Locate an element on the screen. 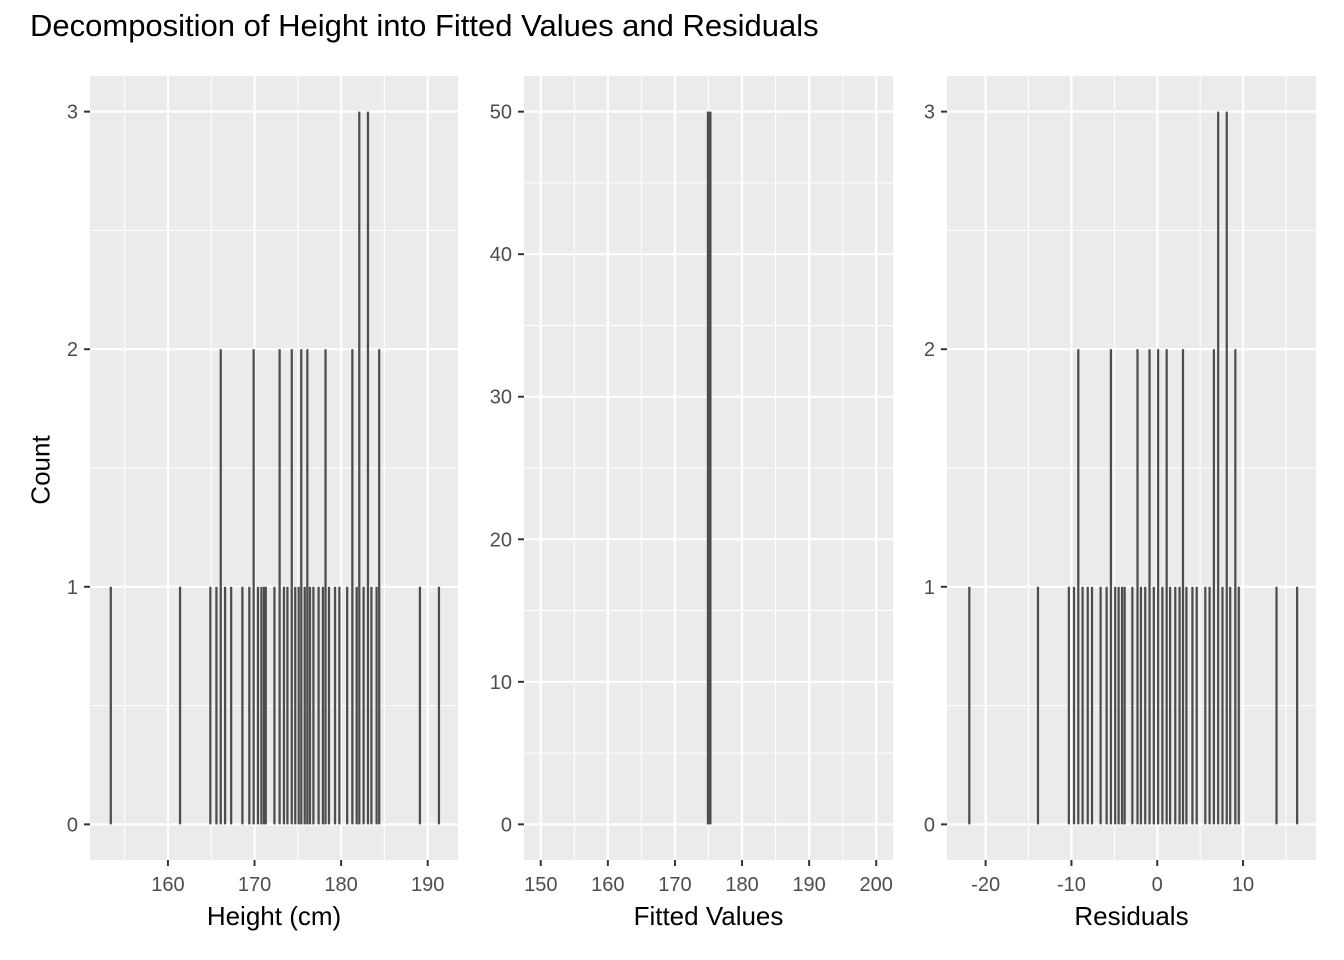  y-tick-label: 50 is located at coordinates (501, 113).